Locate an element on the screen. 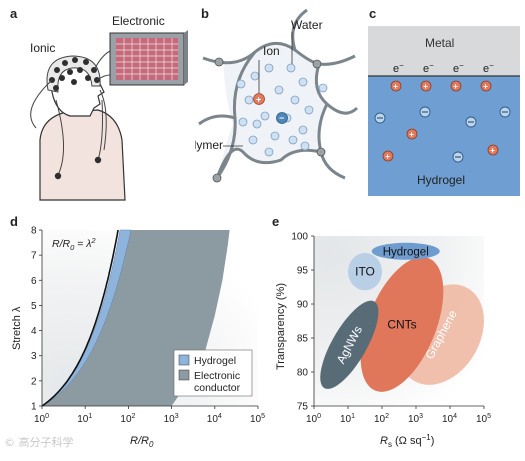 Image resolution: width=525 pixels, height=461 pixels. polymer-network-illustration: + − Water Ion Polymer is located at coordinates (269, 95).